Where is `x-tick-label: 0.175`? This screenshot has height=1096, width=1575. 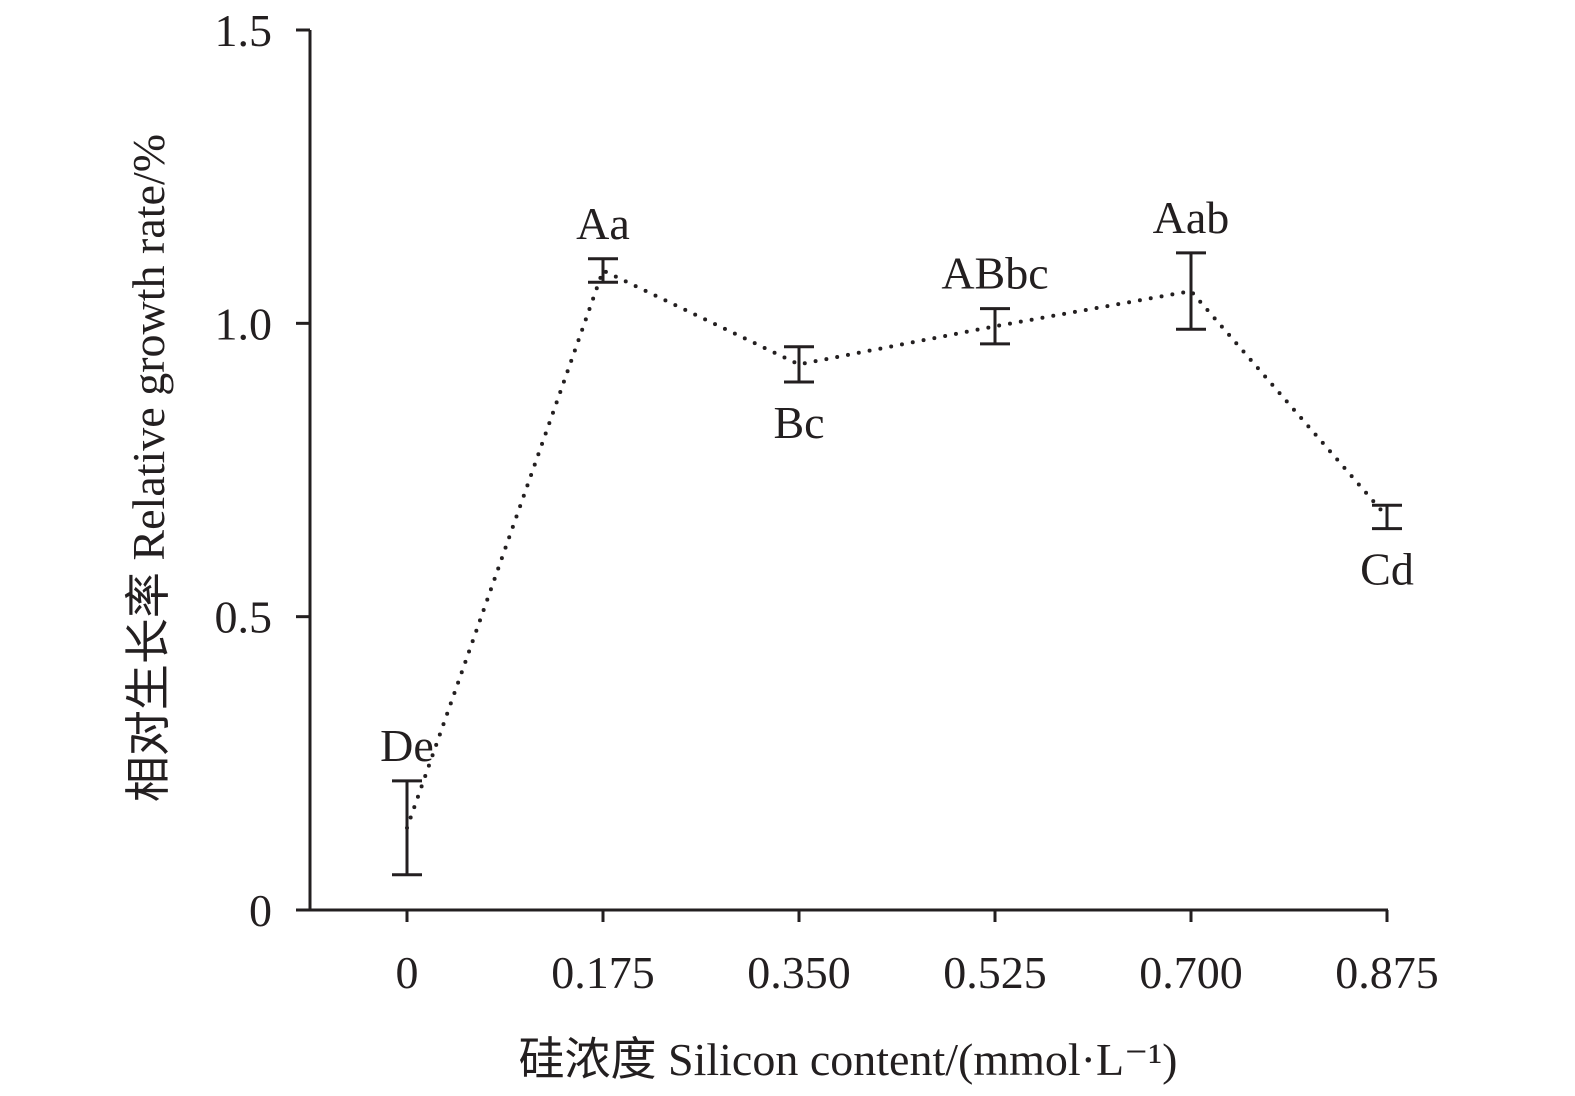 x-tick-label: 0.175 is located at coordinates (603, 972).